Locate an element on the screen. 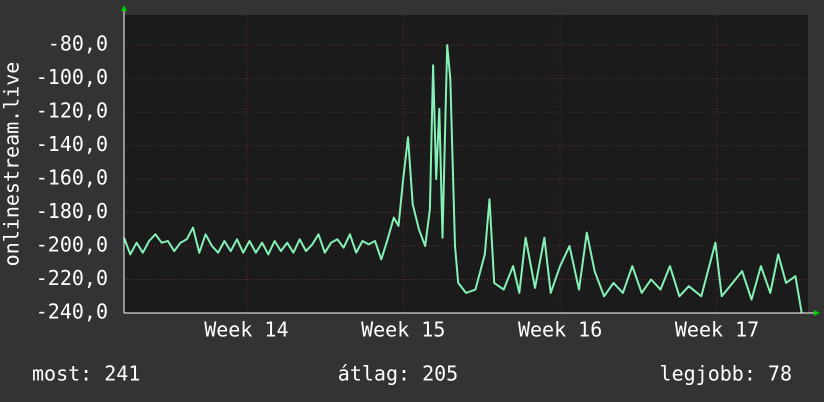 The width and height of the screenshot is (824, 402). y-axis-arrow is located at coordinates (124, 8).